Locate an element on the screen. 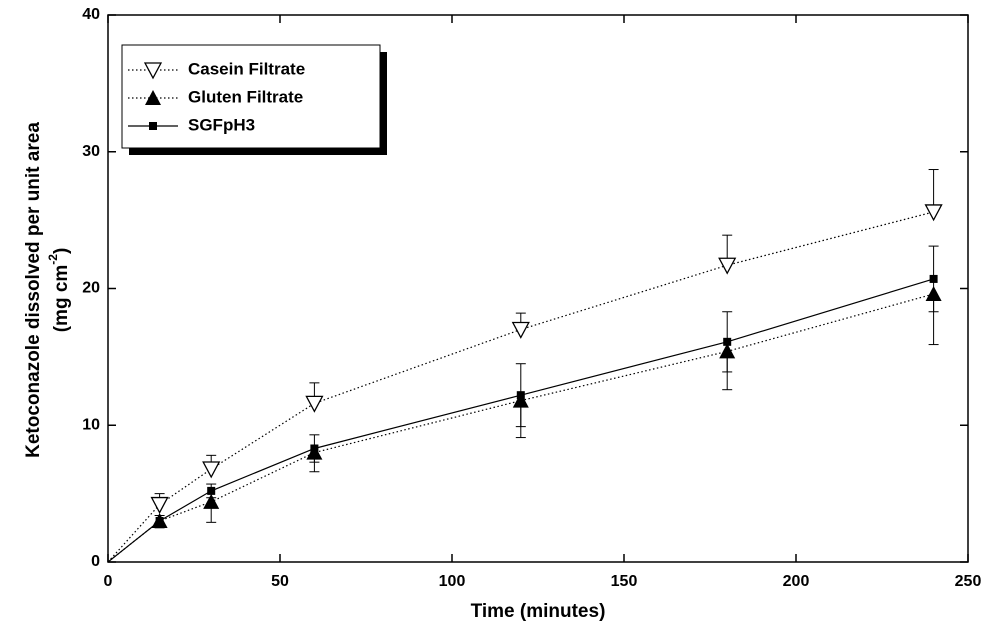 This screenshot has width=990, height=640. y-axis-title: Ketoconazole dissolved per unit area is located at coordinates (33, 290).